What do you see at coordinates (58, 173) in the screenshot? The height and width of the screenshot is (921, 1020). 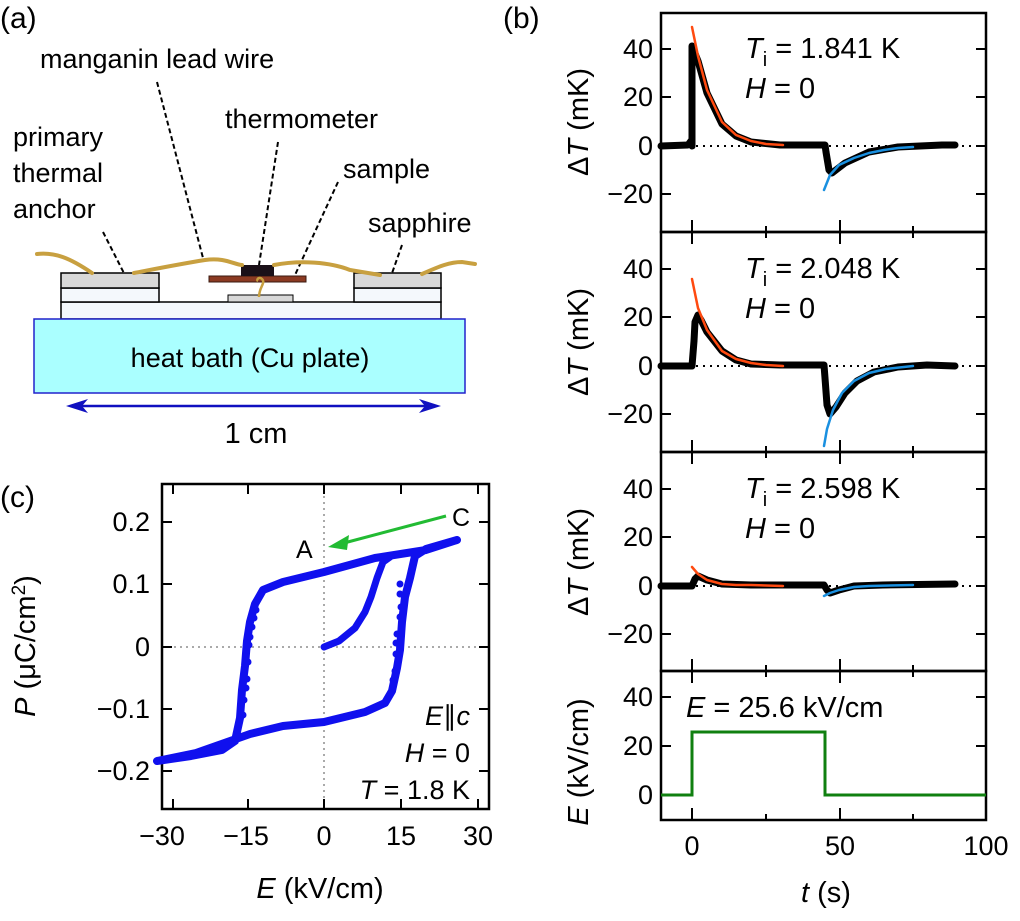 I see `label-anchor-line2: thermal` at bounding box center [58, 173].